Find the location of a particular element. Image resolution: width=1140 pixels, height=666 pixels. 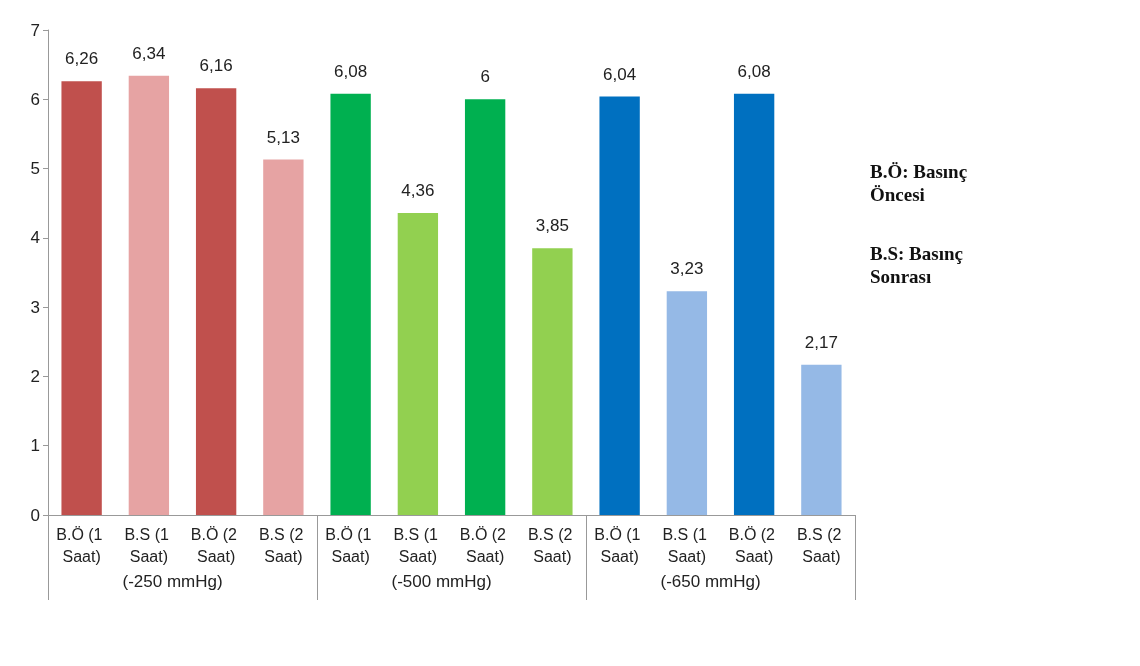

data-label: 2,17 is located at coordinates (821, 342).